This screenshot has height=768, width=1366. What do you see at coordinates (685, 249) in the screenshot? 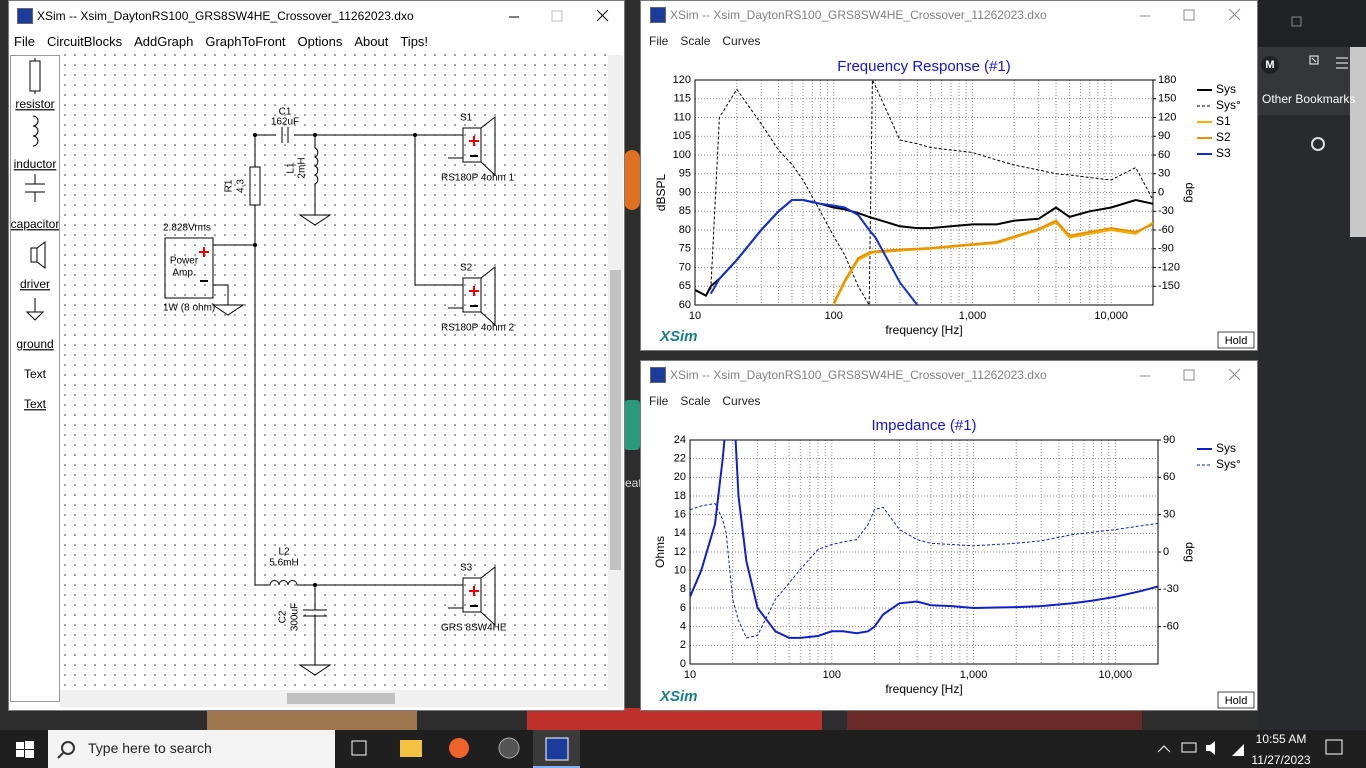
I see `y-tick-label: 75` at bounding box center [685, 249].